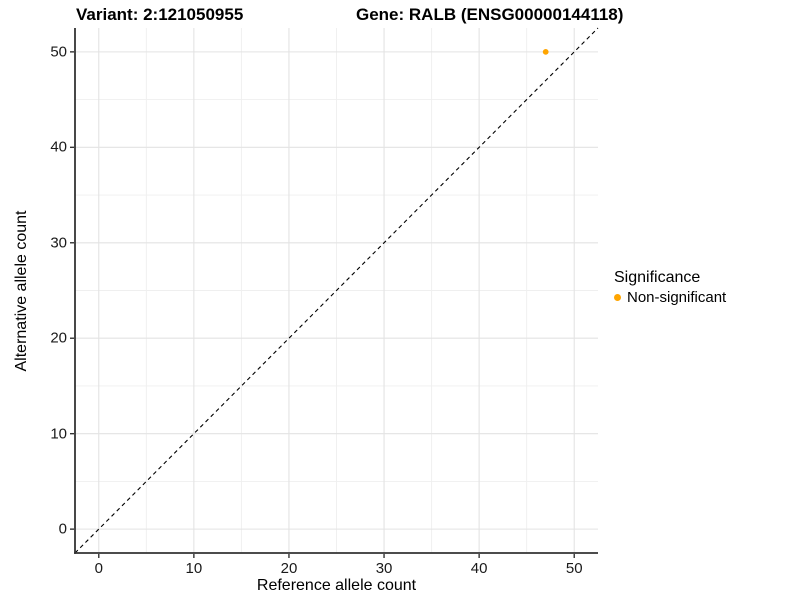 The image size is (800, 600). What do you see at coordinates (62, 529) in the screenshot?
I see `y-tick-label: 0` at bounding box center [62, 529].